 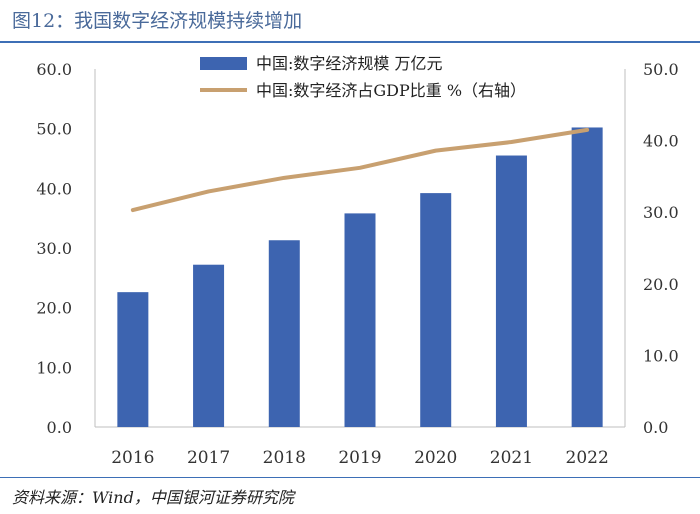 What do you see at coordinates (661, 69) in the screenshot?
I see `right-tick-label: 50.0` at bounding box center [661, 69].